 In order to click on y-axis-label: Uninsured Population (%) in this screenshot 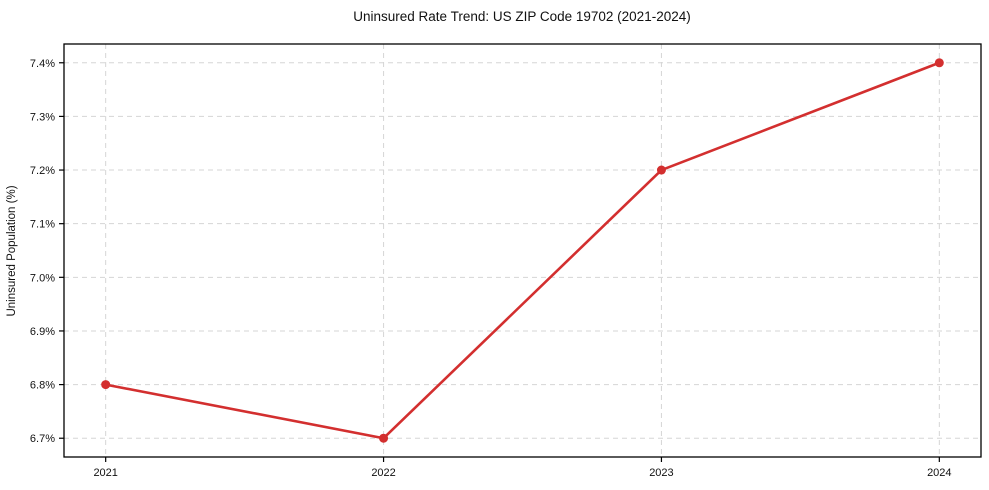, I will do `click(12, 250)`.